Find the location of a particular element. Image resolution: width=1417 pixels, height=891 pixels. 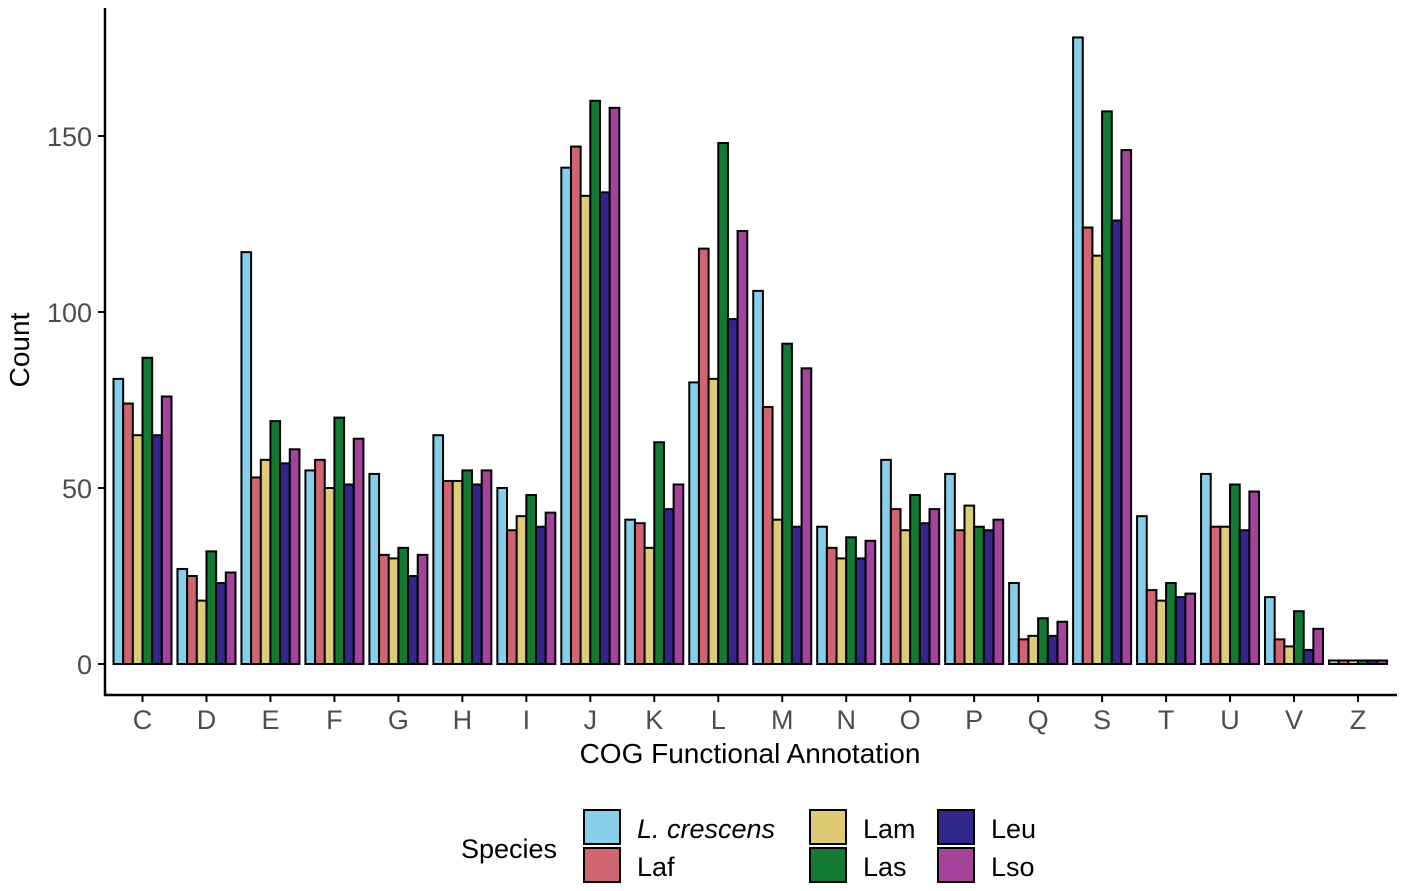

bar-Q-laf is located at coordinates (1023, 651).